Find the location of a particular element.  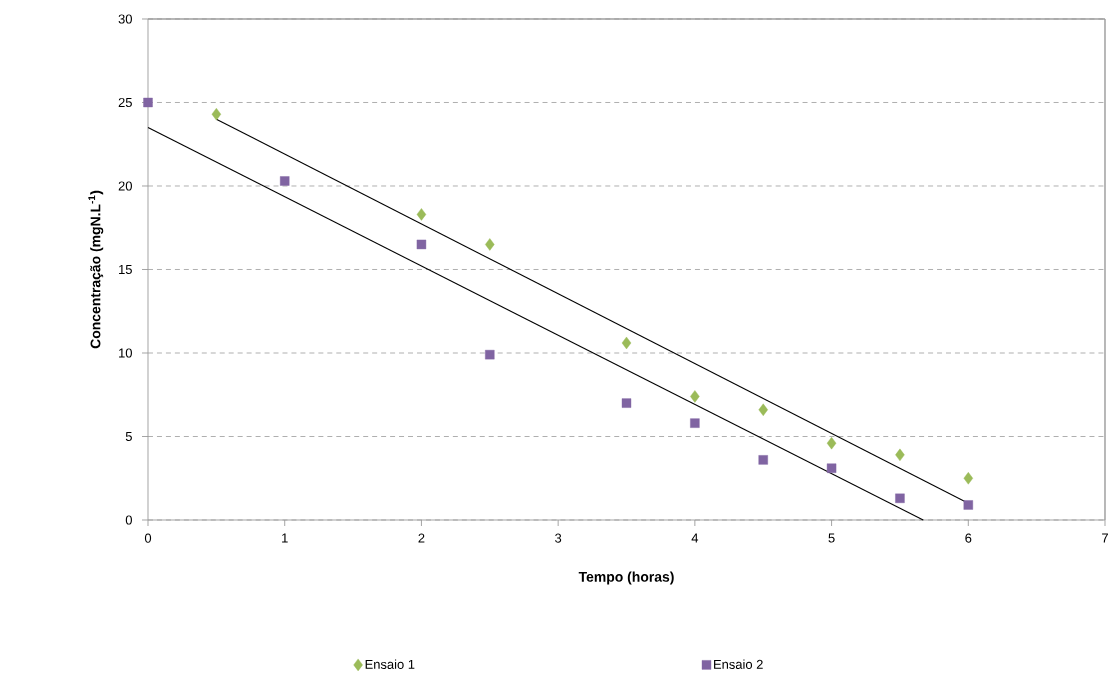

y-tick-label: 30 is located at coordinates (125, 19).